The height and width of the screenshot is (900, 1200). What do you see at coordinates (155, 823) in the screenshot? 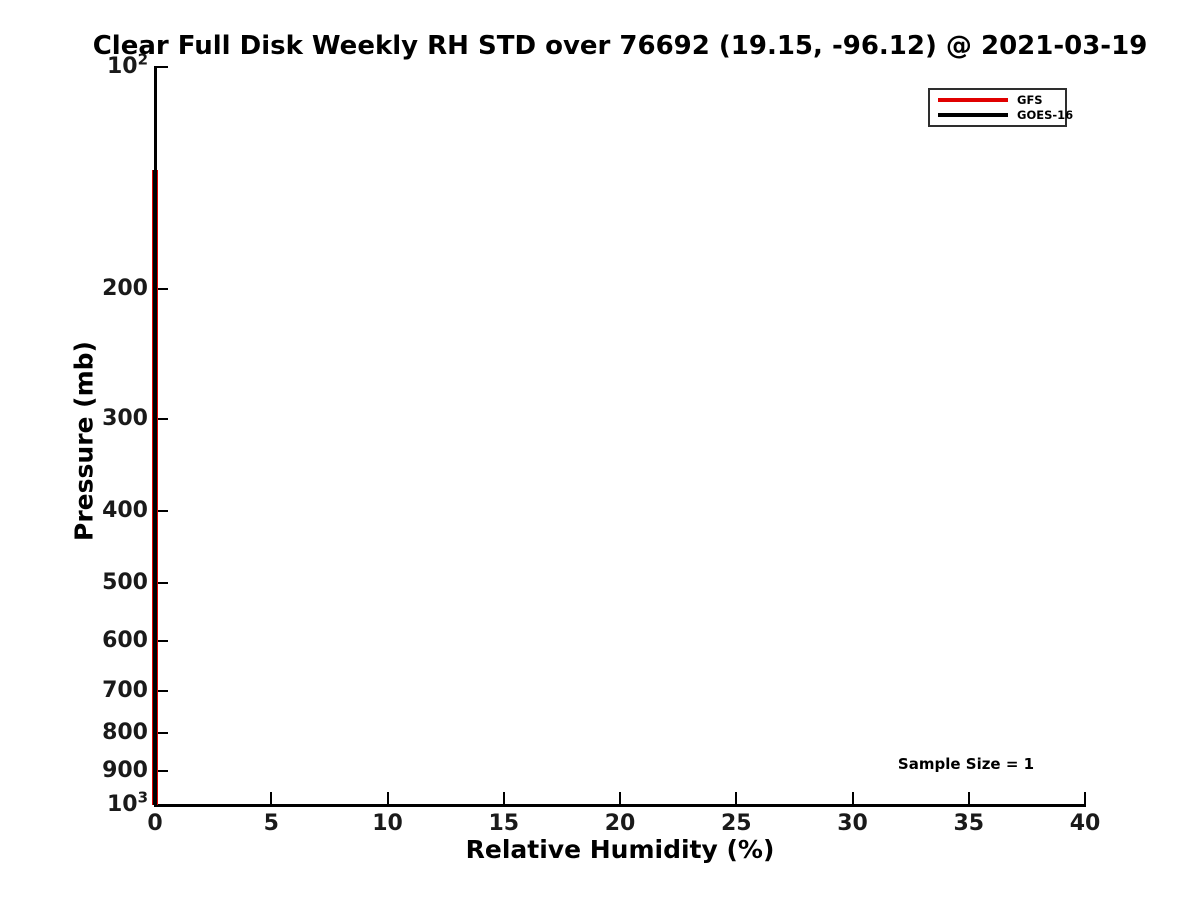
I see `x-tick-label: 0` at bounding box center [155, 823].